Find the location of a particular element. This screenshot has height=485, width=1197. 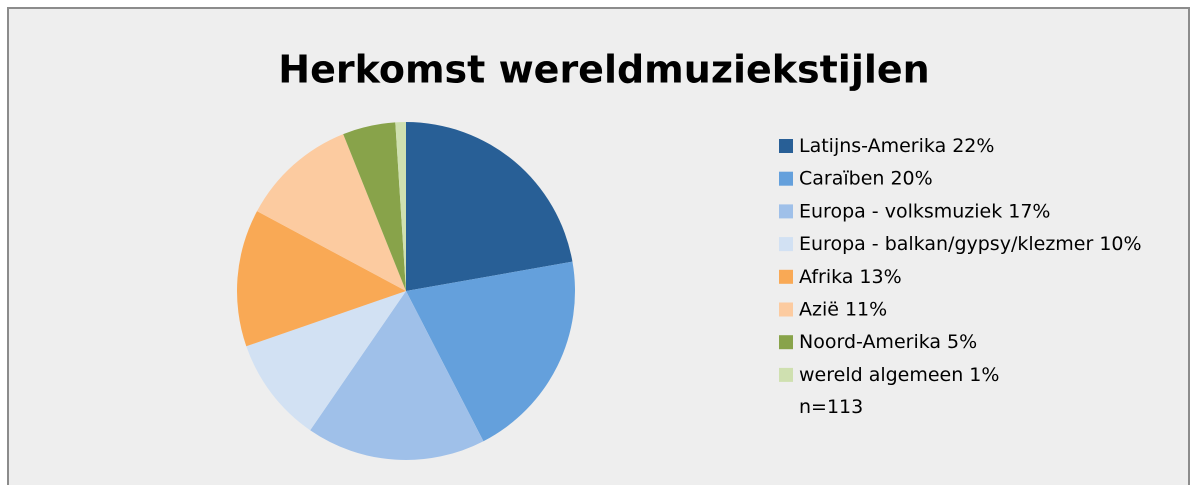

legend-name: Noord-Amerika is located at coordinates (870, 342).